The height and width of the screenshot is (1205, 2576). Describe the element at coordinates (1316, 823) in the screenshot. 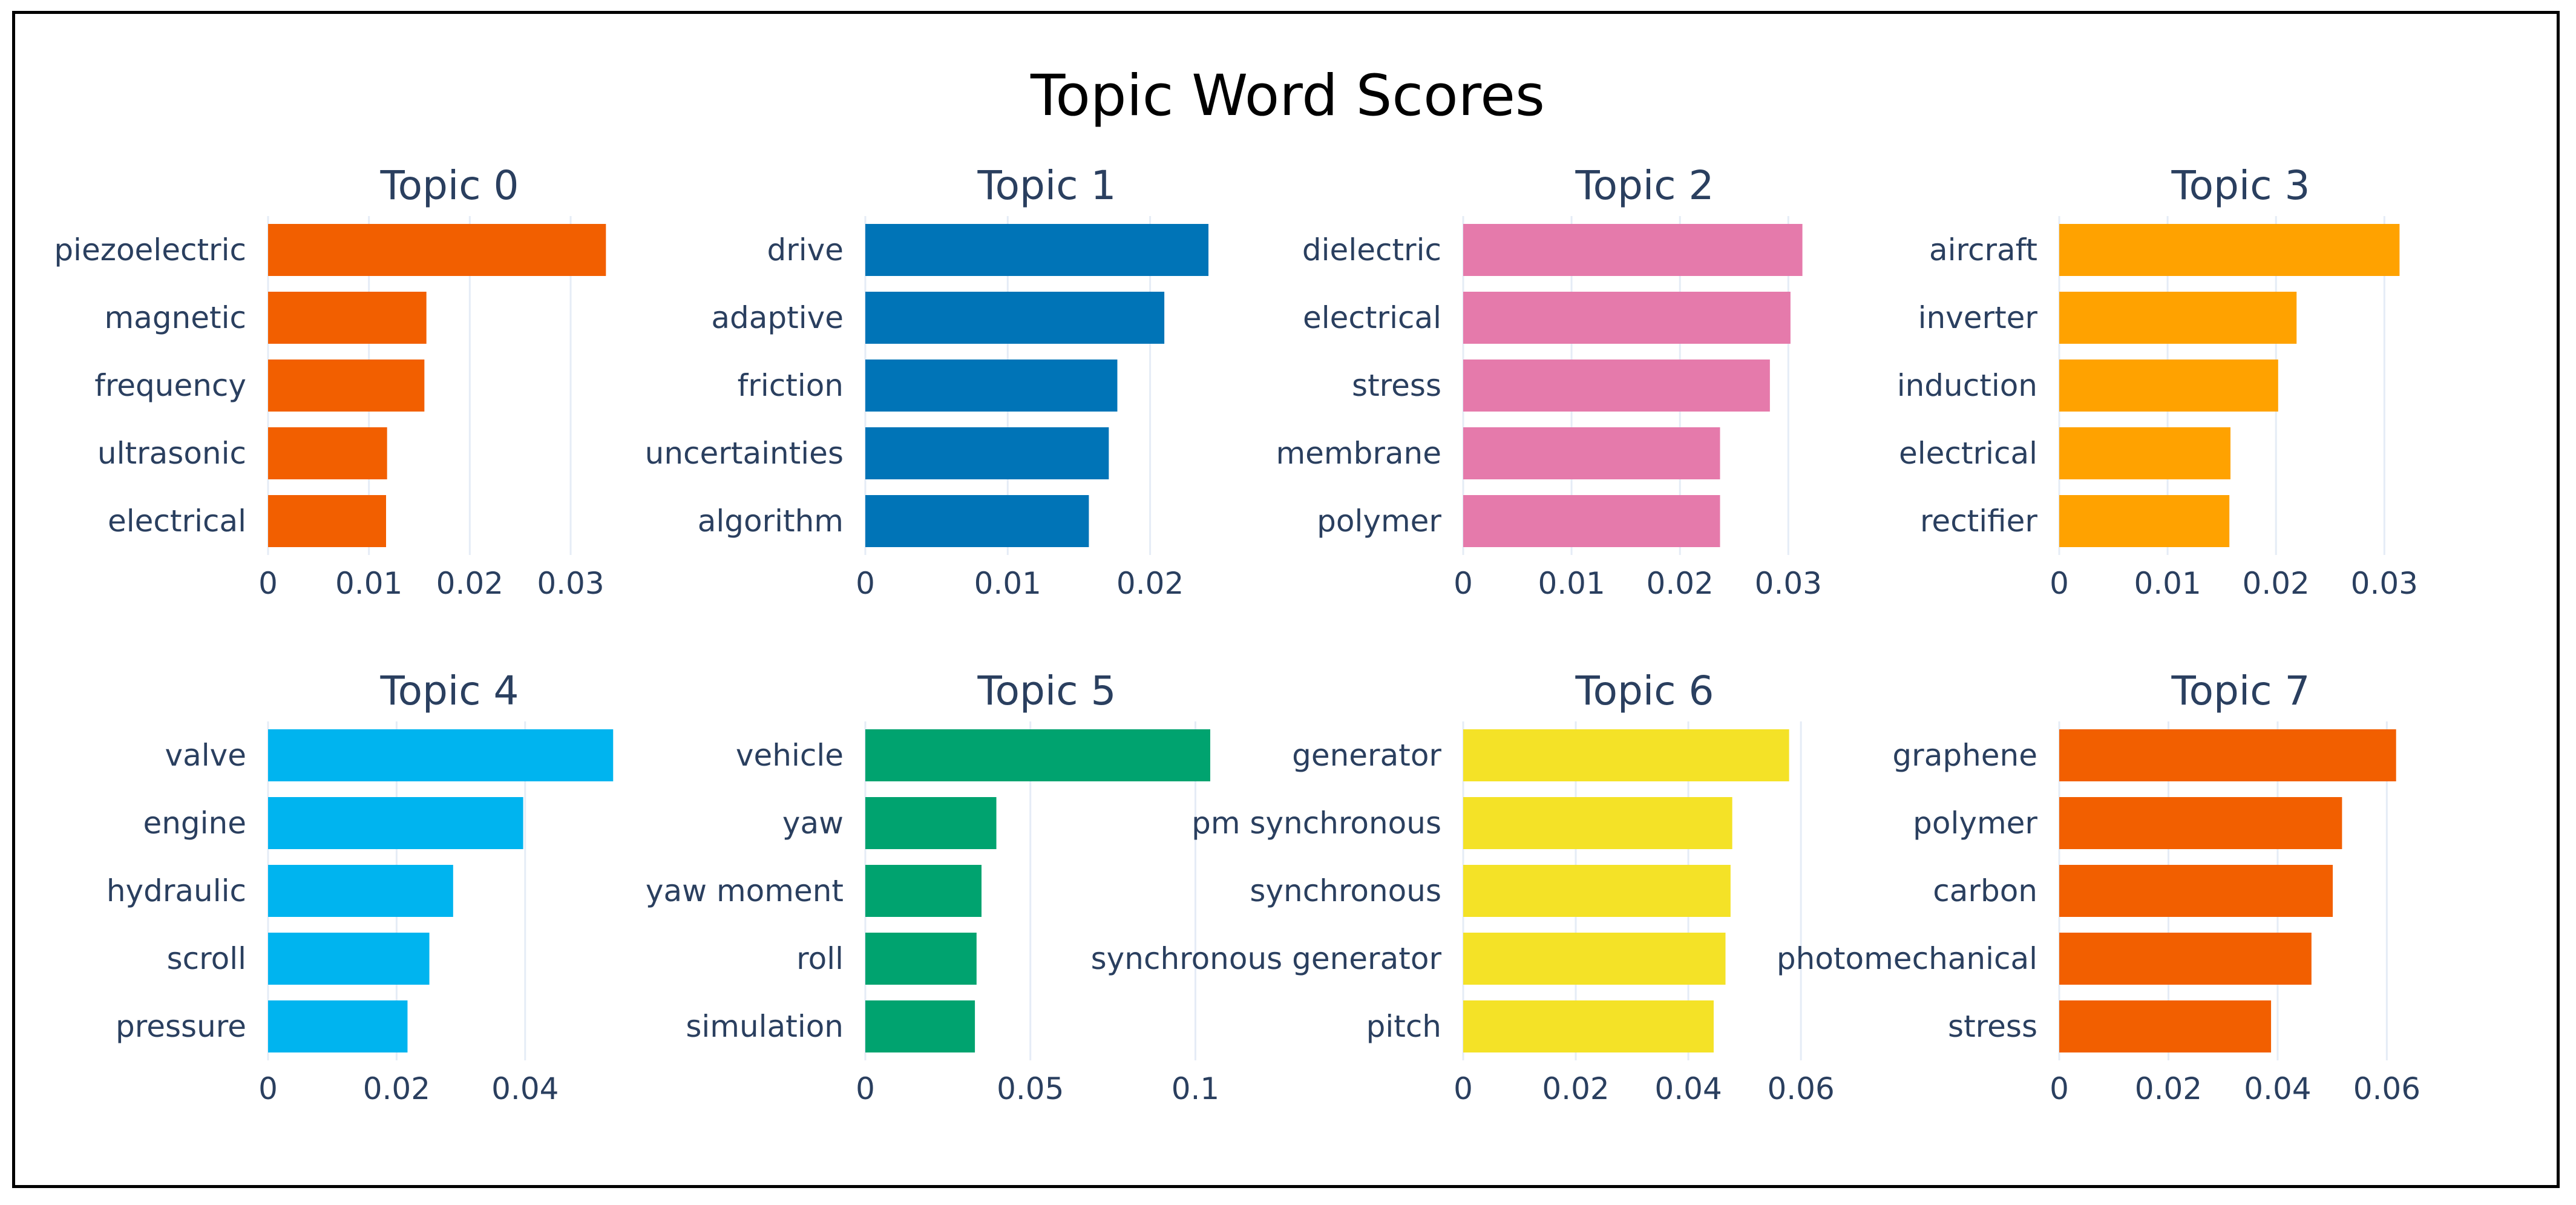

I see `category-label: pm synchronous` at that location.